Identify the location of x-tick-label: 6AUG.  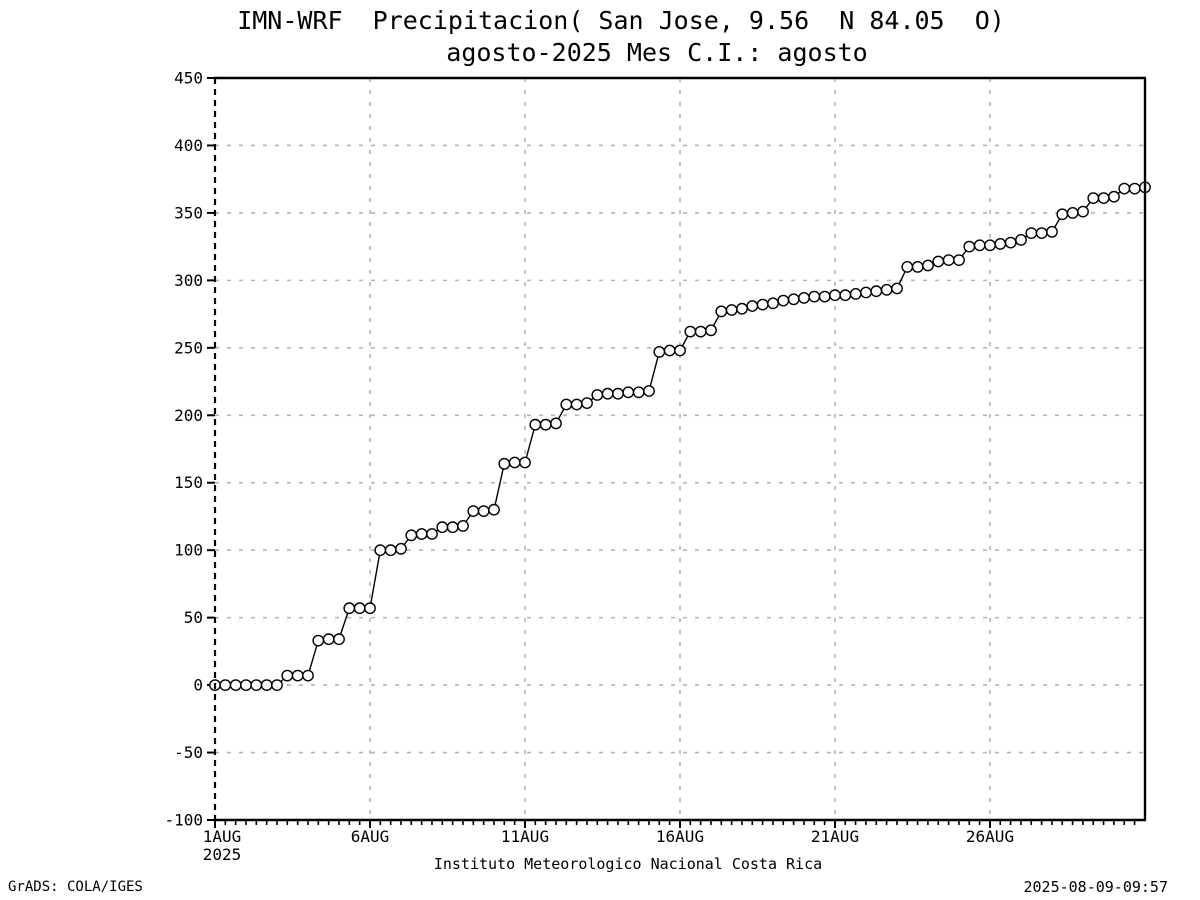
(370, 836).